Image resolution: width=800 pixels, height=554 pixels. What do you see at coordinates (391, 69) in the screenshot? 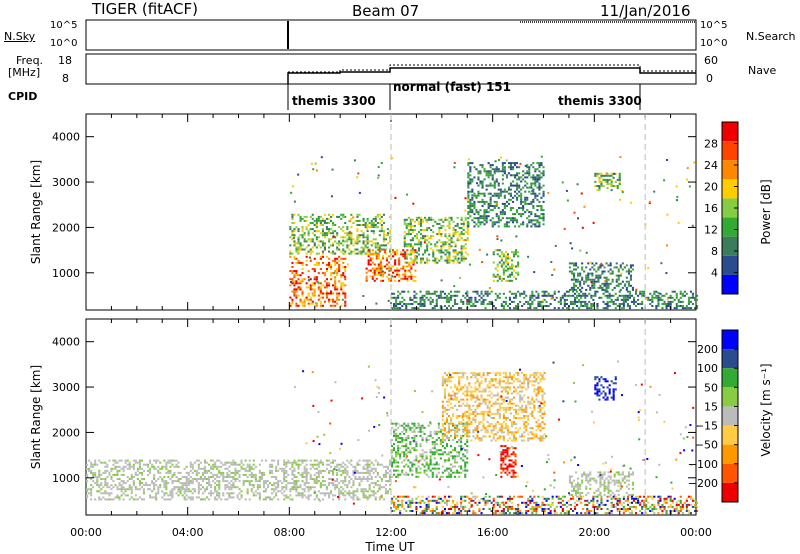
I see `freq-panel` at bounding box center [391, 69].